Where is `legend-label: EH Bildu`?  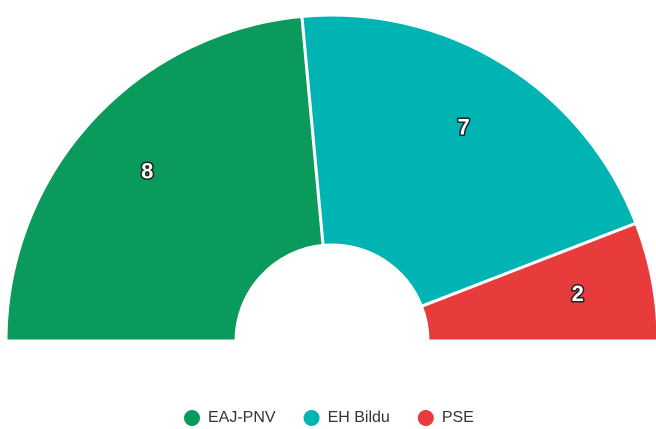 legend-label: EH Bildu is located at coordinates (359, 417).